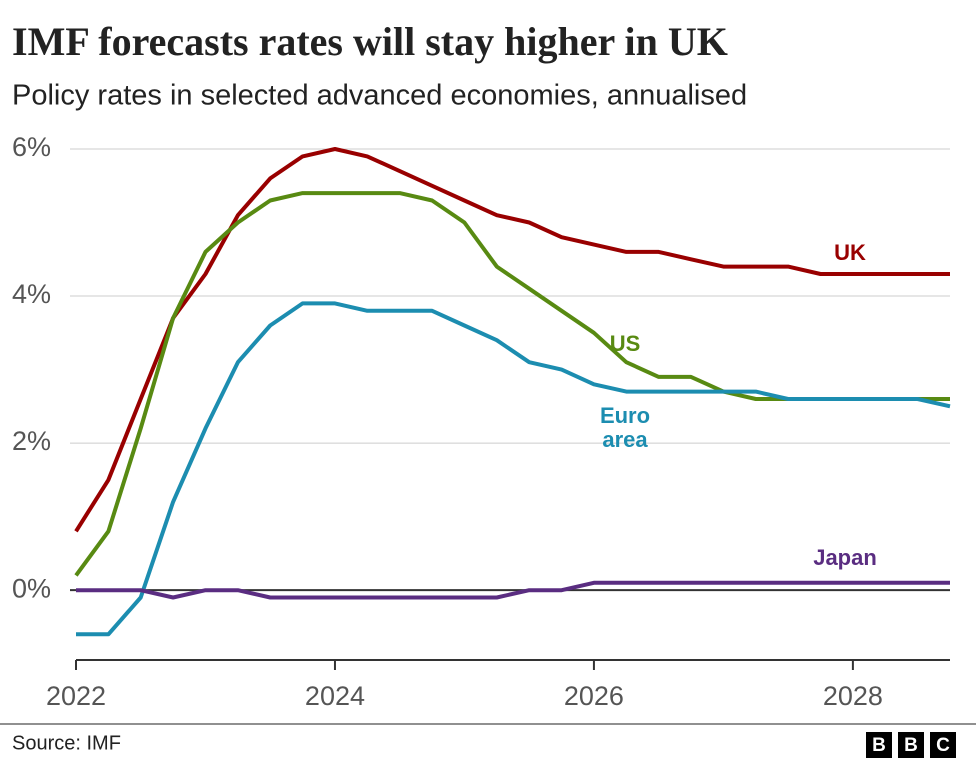  I want to click on y-tick-label: 4%, so click(31, 294).